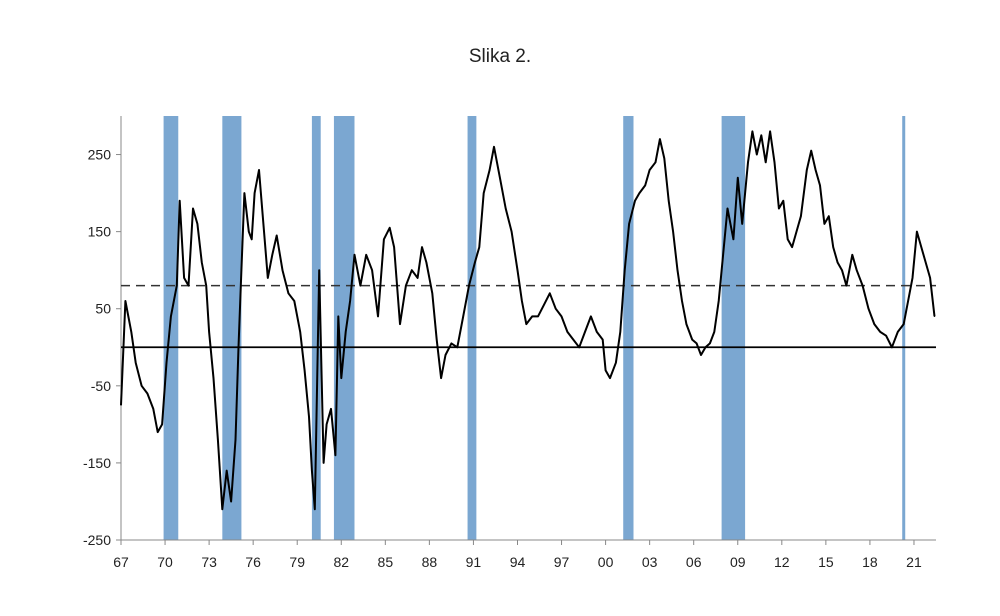 The image size is (1000, 616). Describe the element at coordinates (474, 562) in the screenshot. I see `x-tick-label: 91` at that location.